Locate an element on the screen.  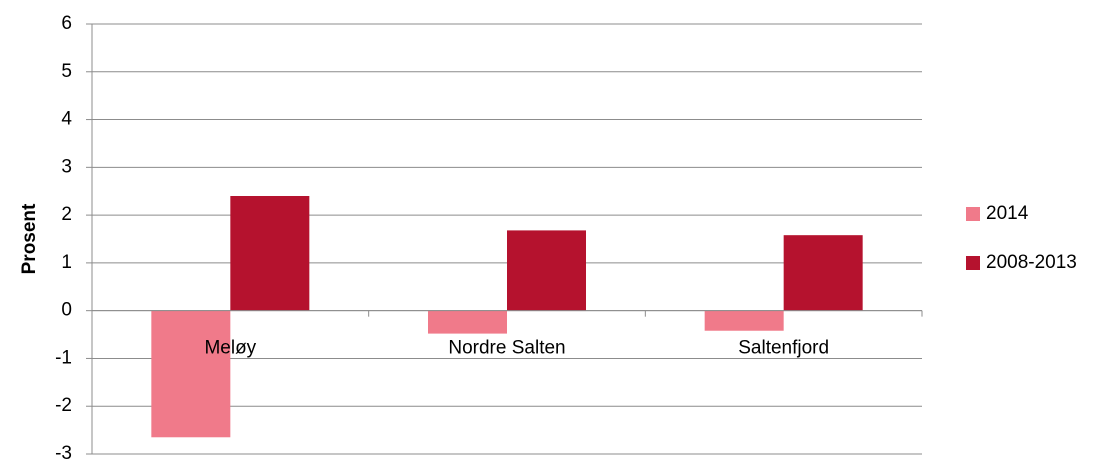
y-tick-label: -1 is located at coordinates (63, 357).